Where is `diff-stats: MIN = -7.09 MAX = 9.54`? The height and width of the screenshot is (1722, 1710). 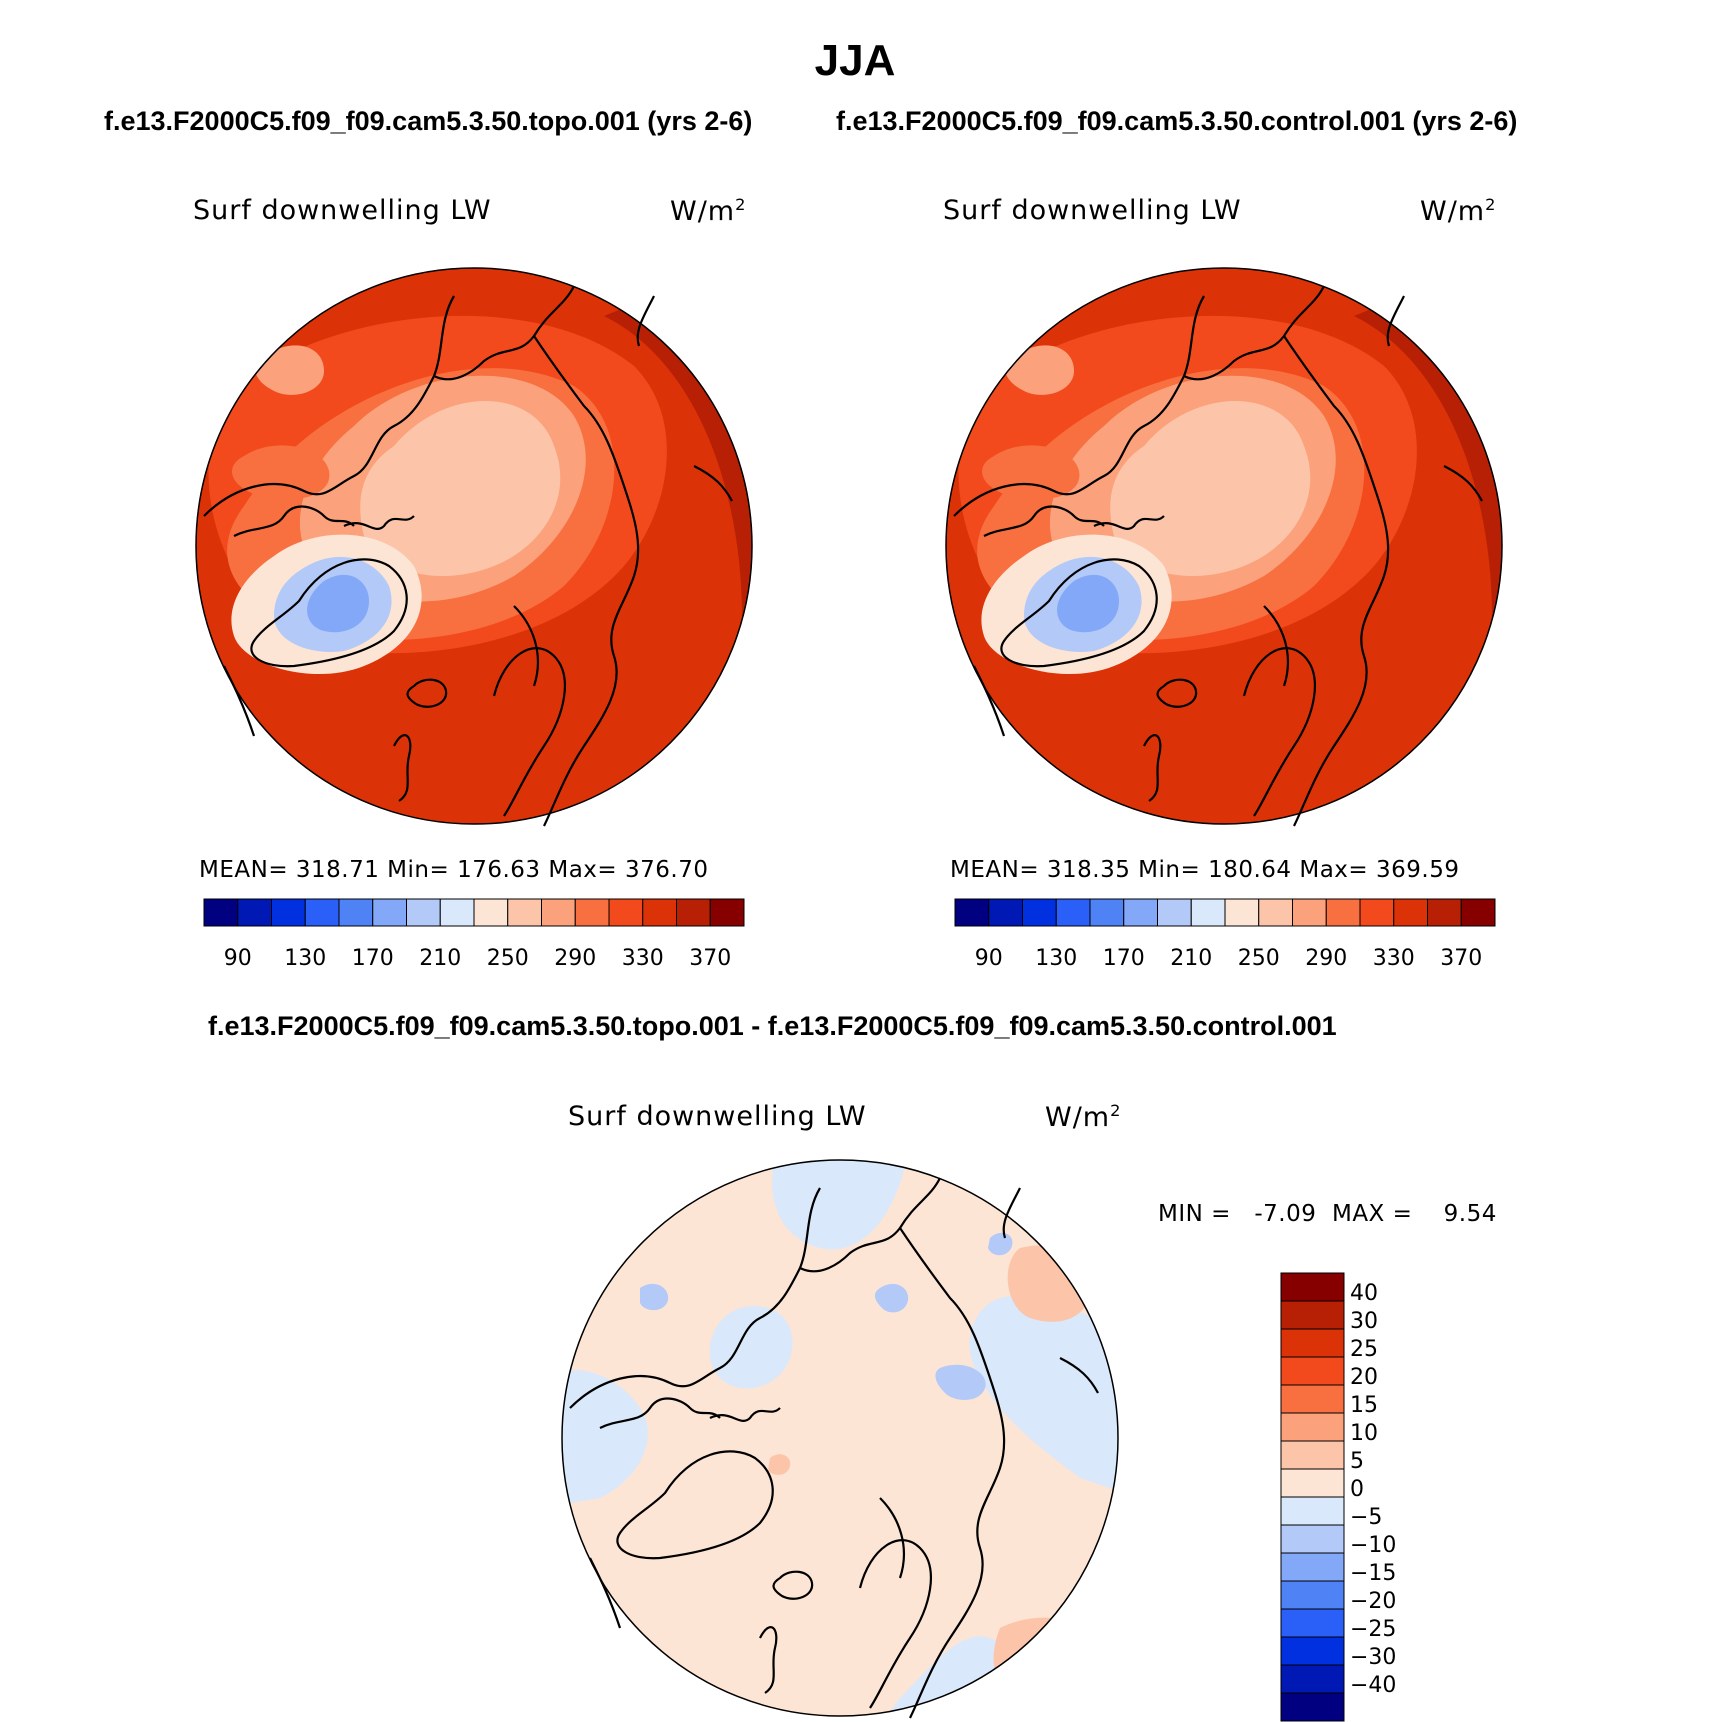 diff-stats: MIN = -7.09 MAX = 9.54 is located at coordinates (1327, 1214).